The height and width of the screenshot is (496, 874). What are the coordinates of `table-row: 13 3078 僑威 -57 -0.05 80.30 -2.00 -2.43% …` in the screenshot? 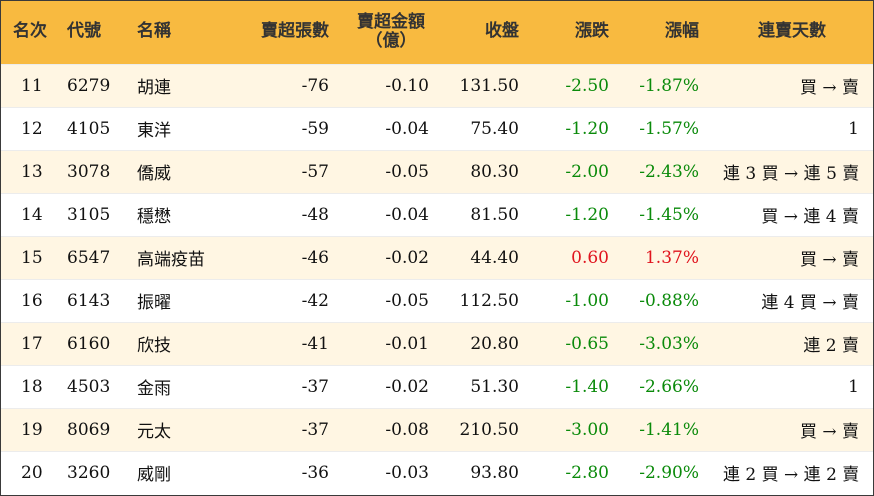 It's located at (437, 171).